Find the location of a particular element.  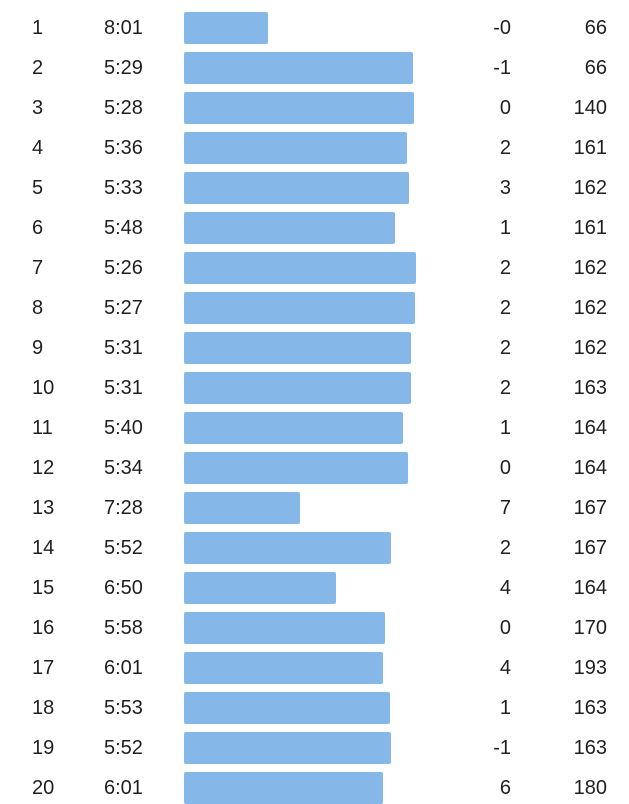

split-pace-label: 5:26 is located at coordinates (123, 268).